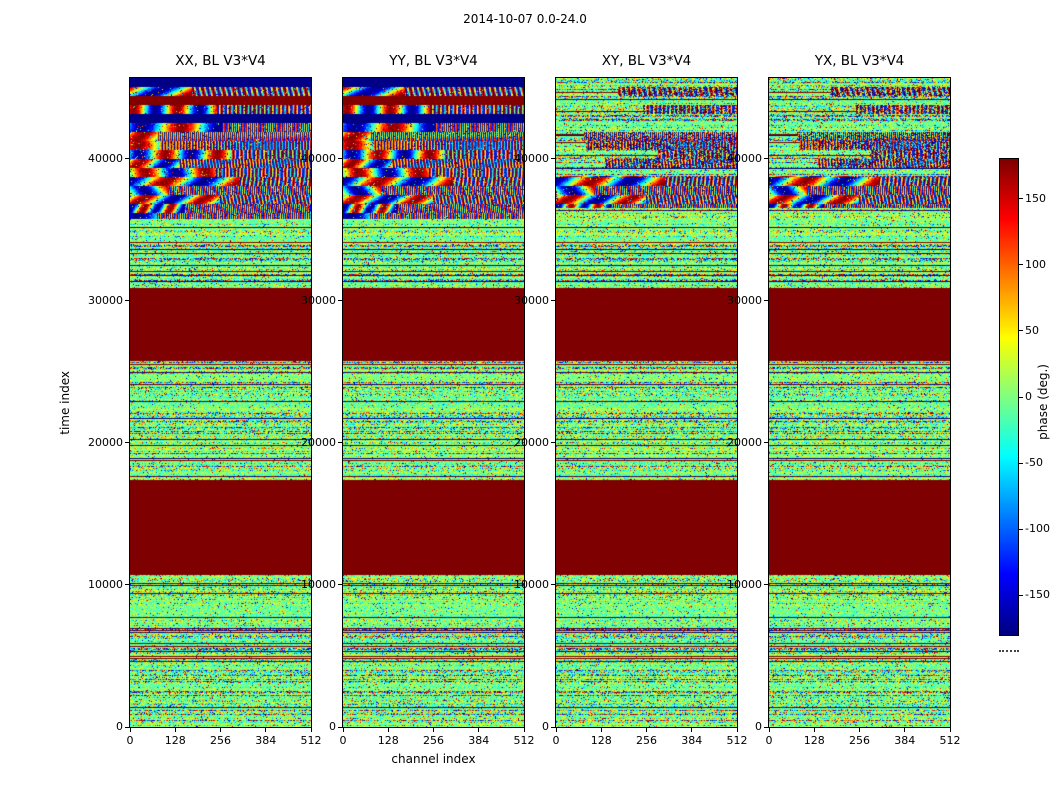  I want to click on colorbar, so click(1009, 397).